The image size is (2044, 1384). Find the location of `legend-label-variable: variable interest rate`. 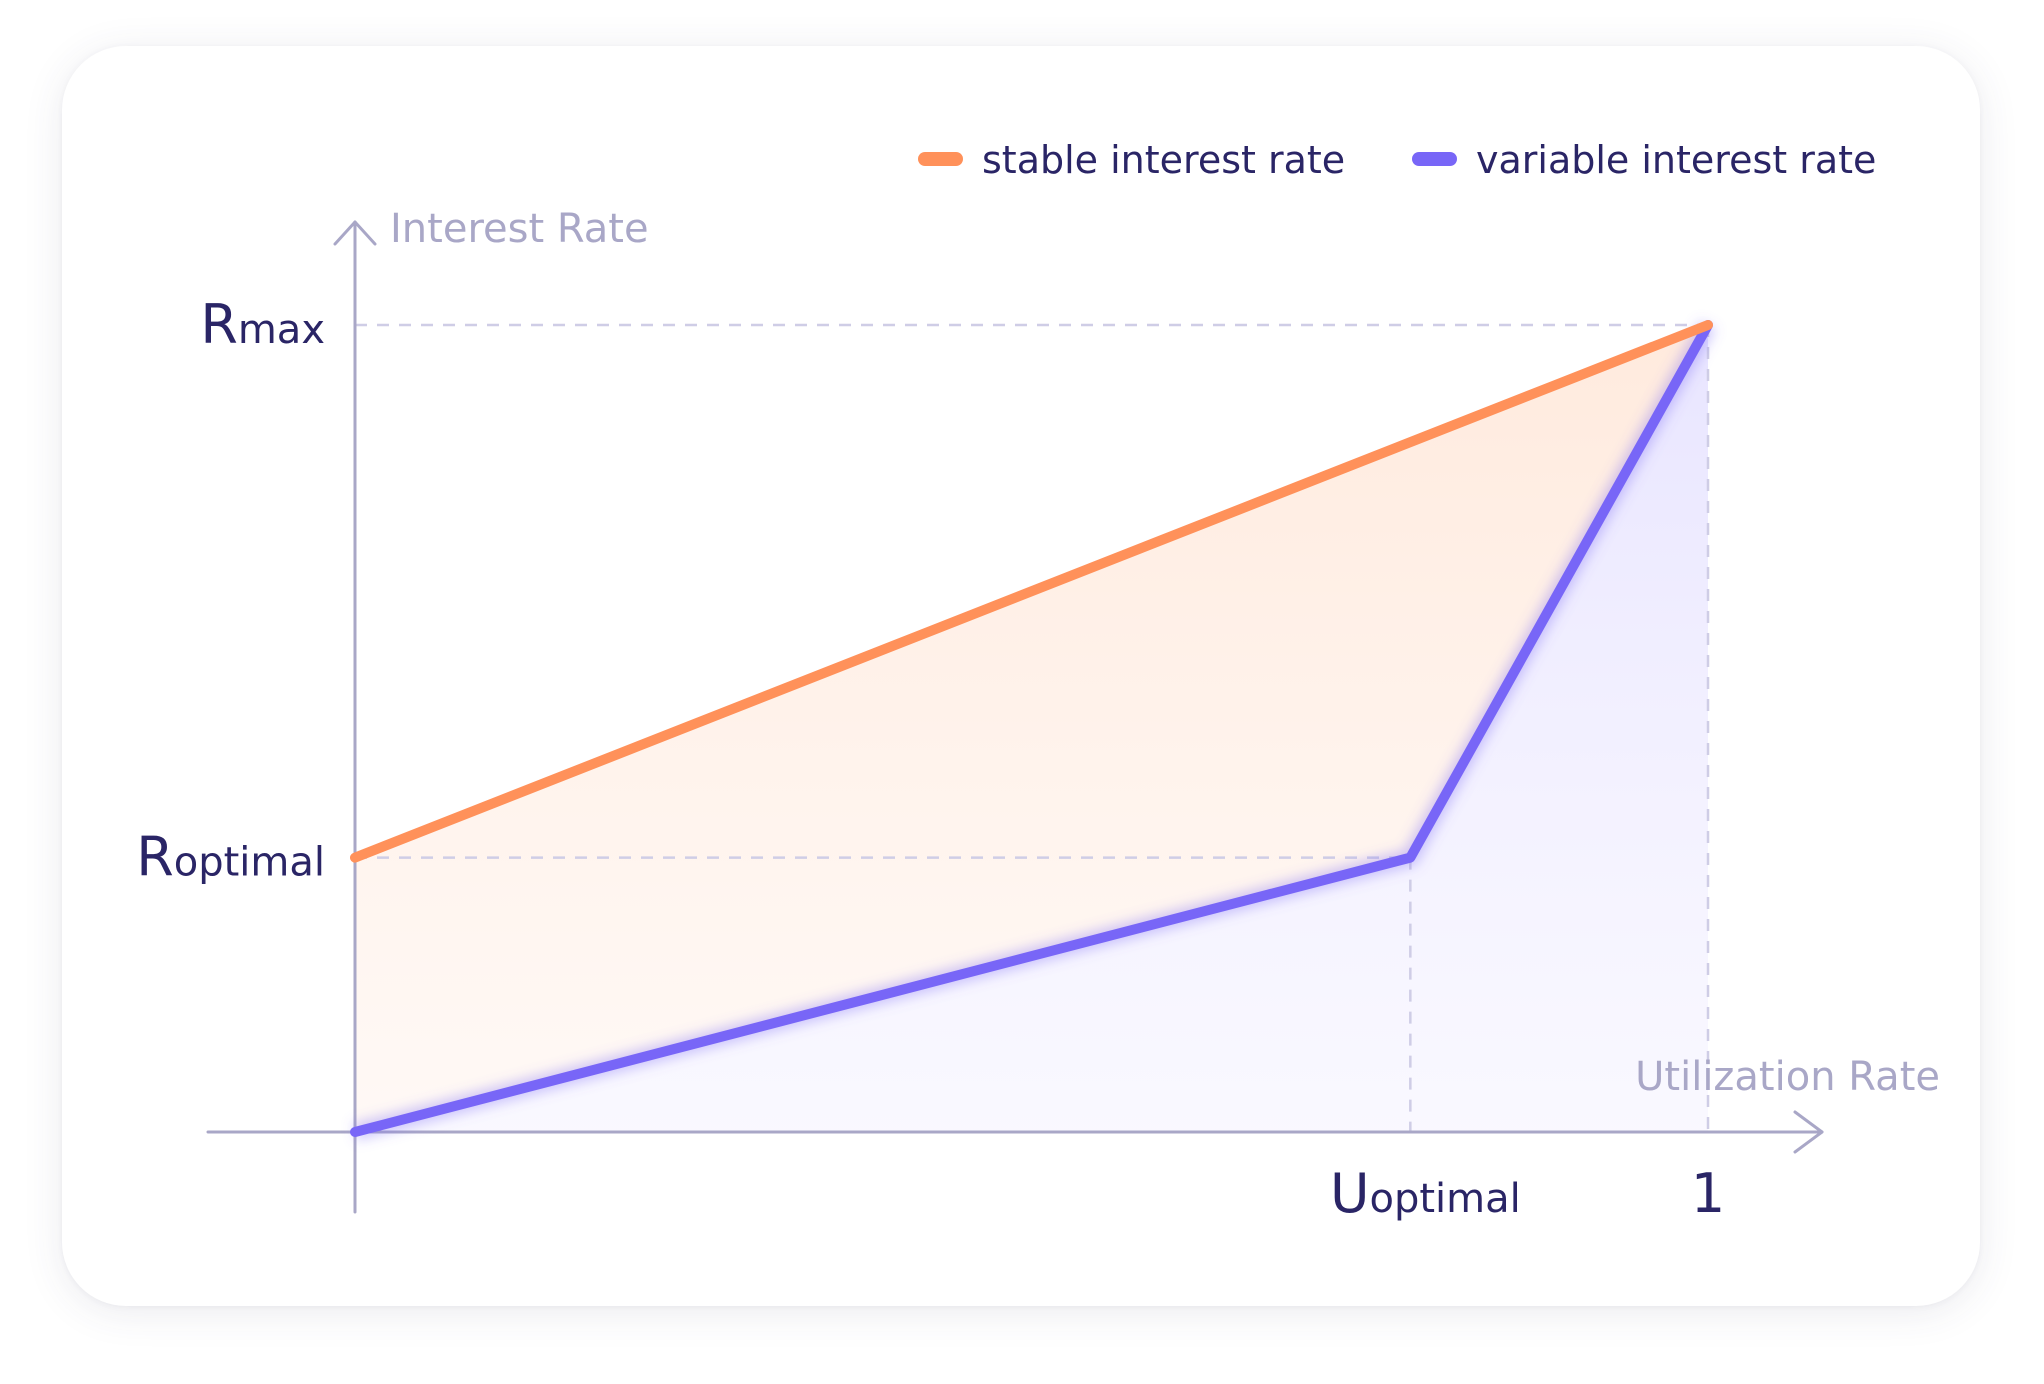

legend-label-variable: variable interest rate is located at coordinates (1676, 160).